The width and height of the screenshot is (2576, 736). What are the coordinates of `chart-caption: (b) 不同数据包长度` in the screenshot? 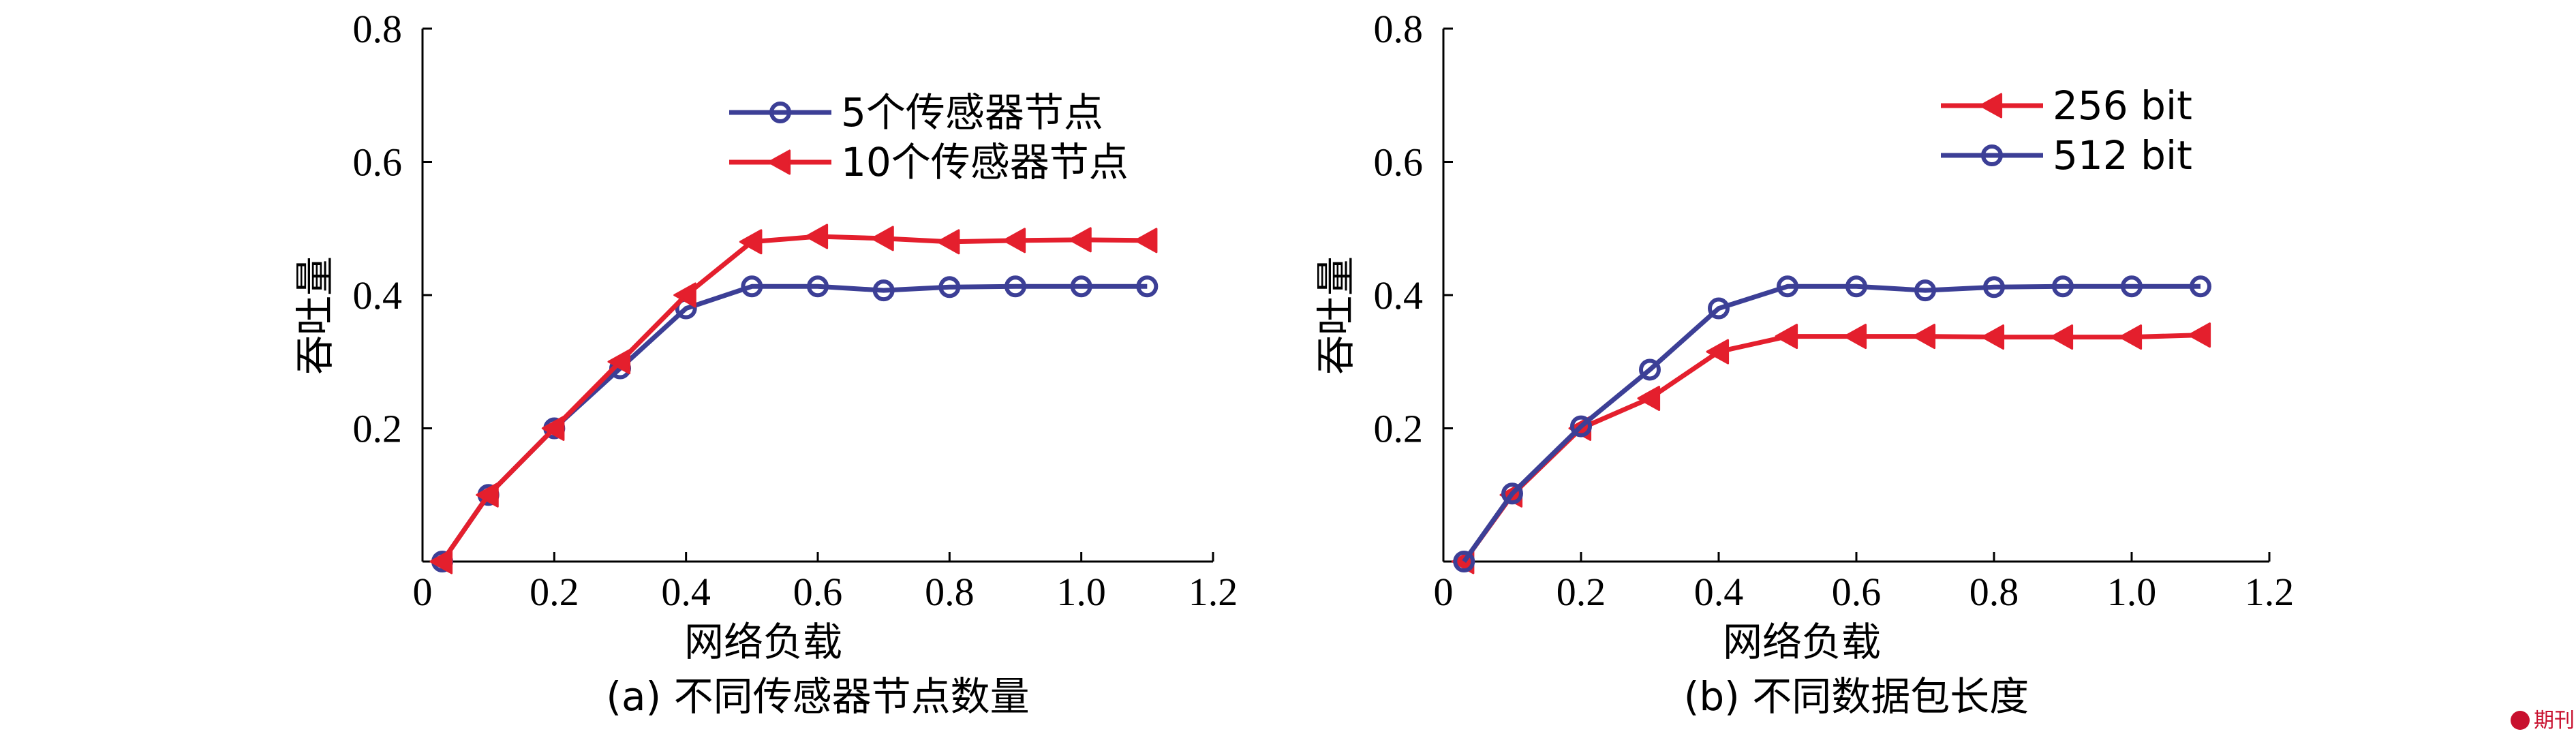 It's located at (1857, 696).